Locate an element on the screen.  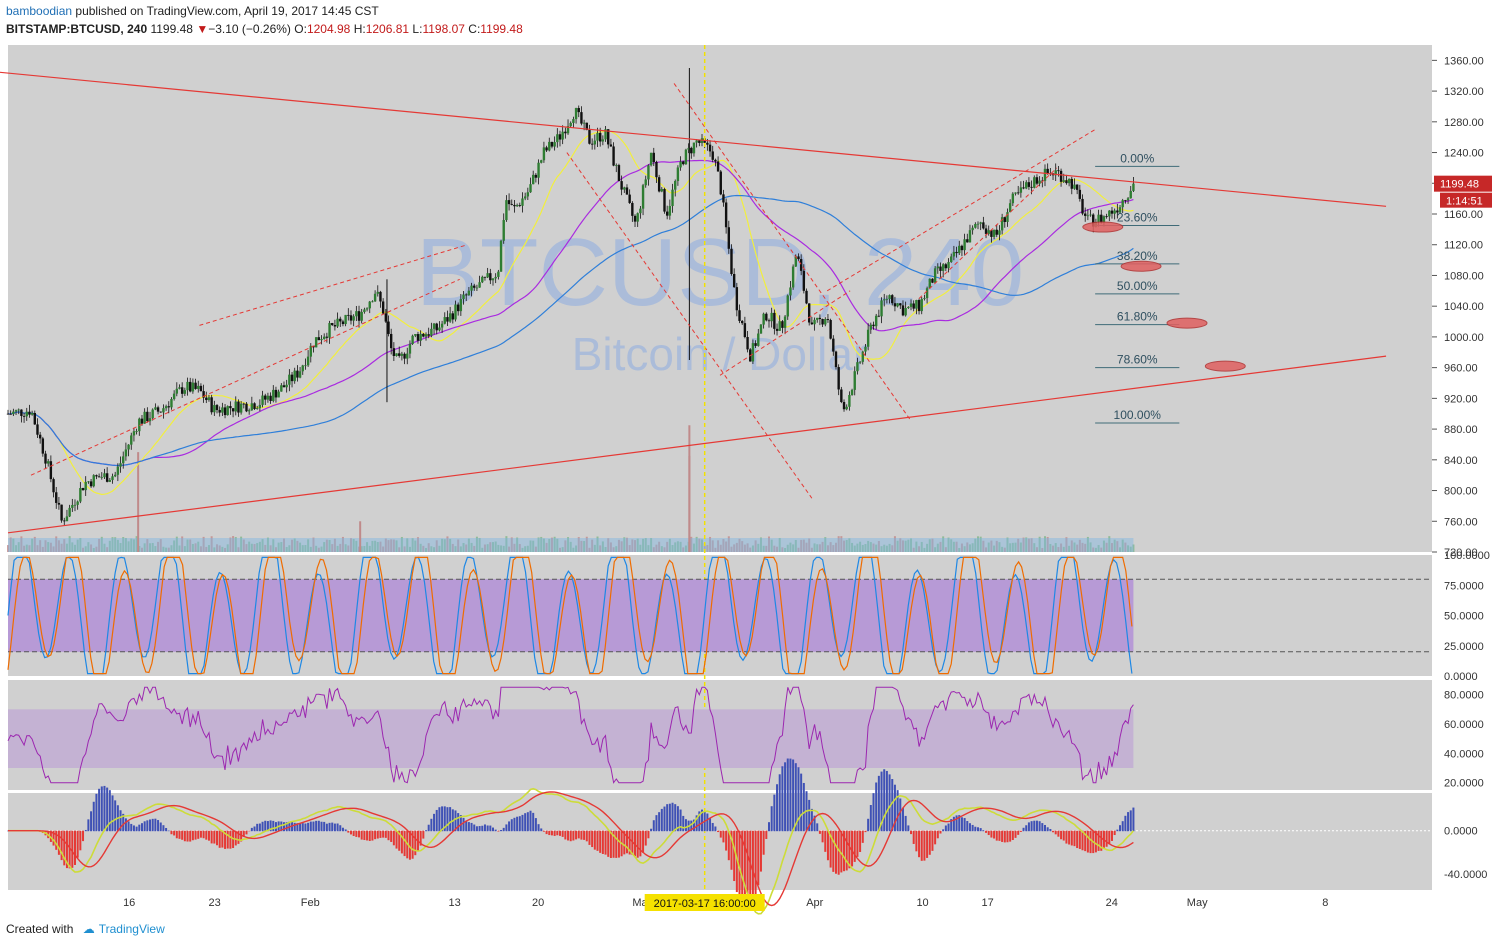
watermark-symbol: BTCUSD, 240 is located at coordinates (720, 272).